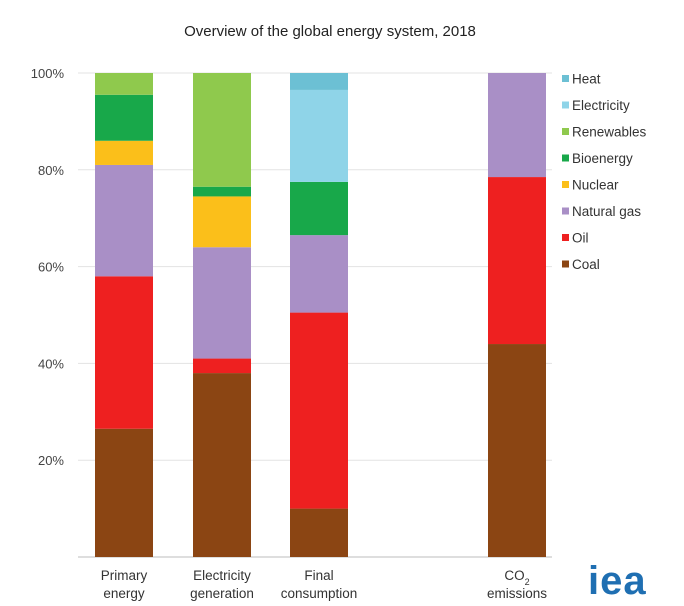 The height and width of the screenshot is (606, 684). What do you see at coordinates (602, 158) in the screenshot?
I see `legend-label: Bioenergy` at bounding box center [602, 158].